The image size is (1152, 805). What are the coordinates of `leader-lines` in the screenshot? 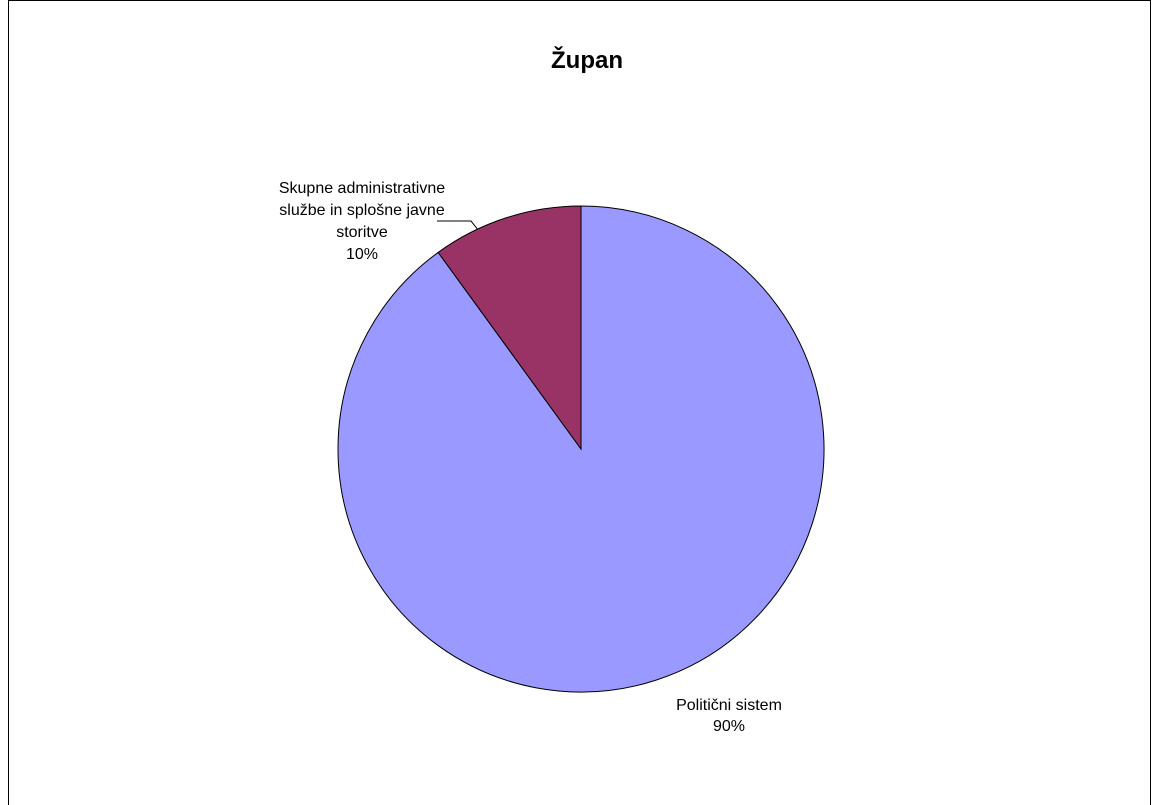 It's located at (457, 225).